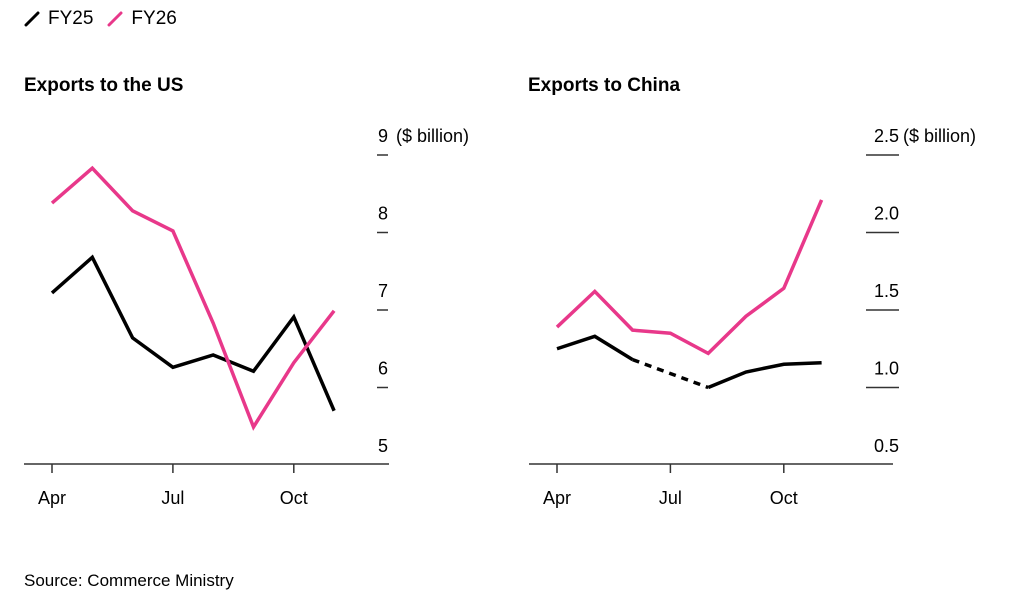 The image size is (1024, 612). Describe the element at coordinates (129, 580) in the screenshot. I see `source-note: Source: Commerce Ministry` at that location.